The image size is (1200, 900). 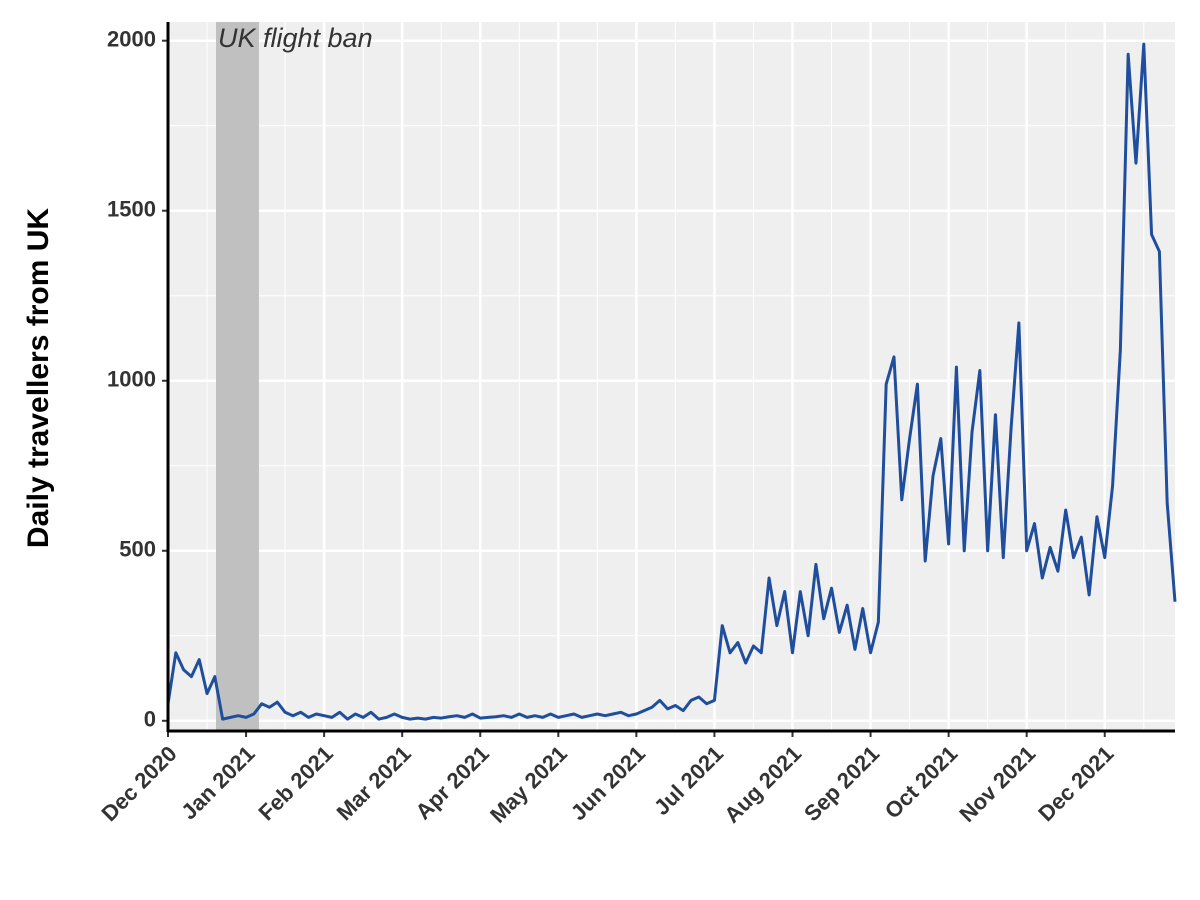 What do you see at coordinates (295, 38) in the screenshot?
I see `annotation: UK flight ban` at bounding box center [295, 38].